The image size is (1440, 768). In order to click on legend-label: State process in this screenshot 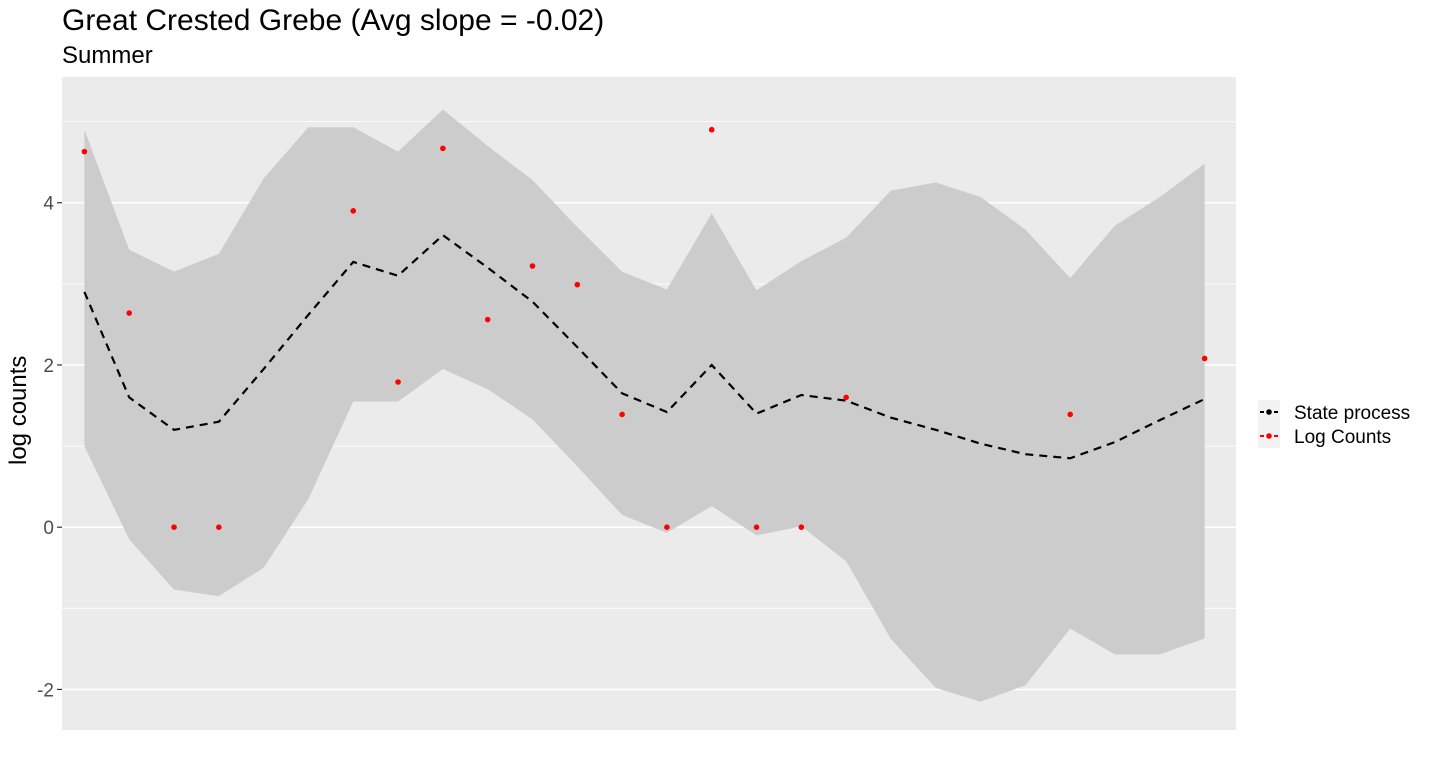, I will do `click(1352, 413)`.